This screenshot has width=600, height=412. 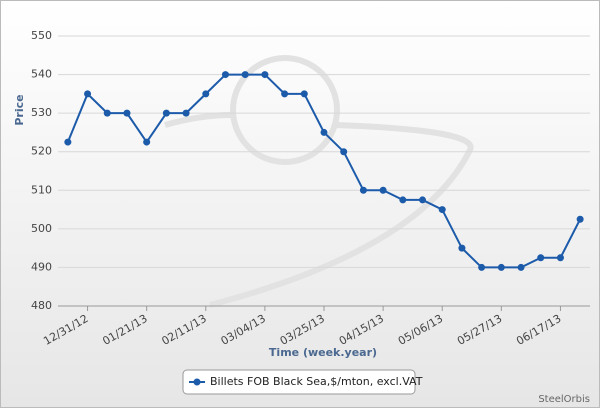 I want to click on y-tick-label: 480, so click(x=41, y=305).